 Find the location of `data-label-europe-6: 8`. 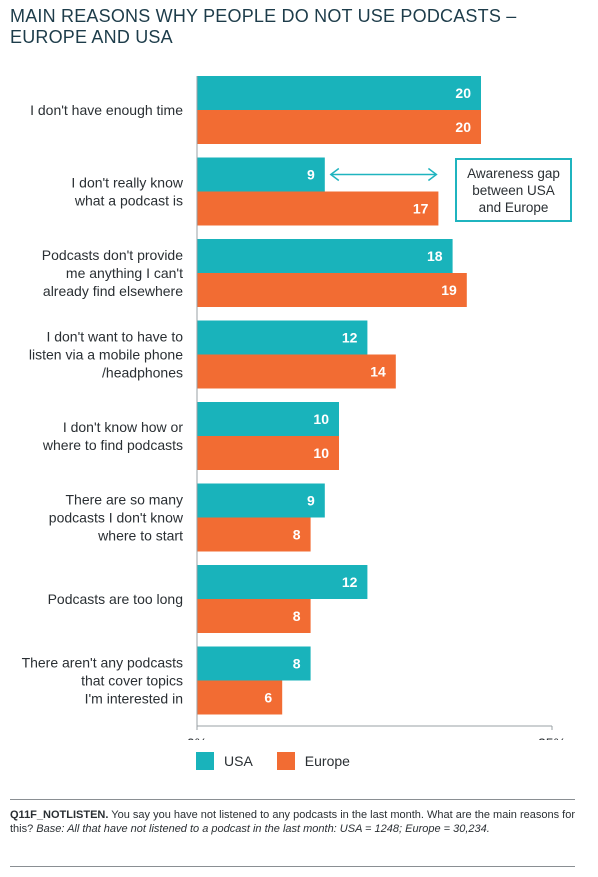

data-label-europe-6: 8 is located at coordinates (297, 616).